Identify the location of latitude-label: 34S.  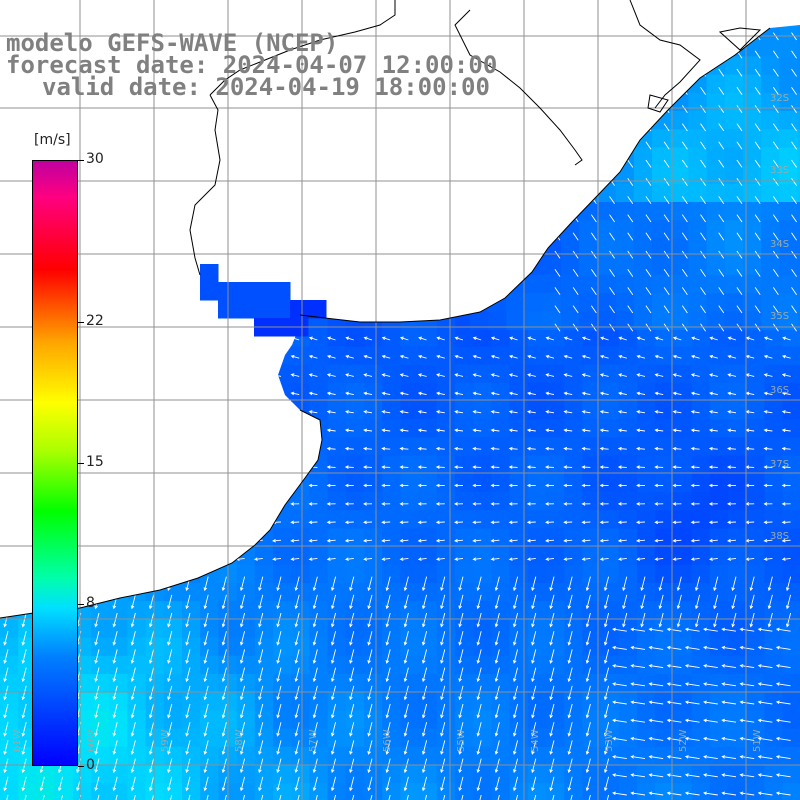
(780, 244).